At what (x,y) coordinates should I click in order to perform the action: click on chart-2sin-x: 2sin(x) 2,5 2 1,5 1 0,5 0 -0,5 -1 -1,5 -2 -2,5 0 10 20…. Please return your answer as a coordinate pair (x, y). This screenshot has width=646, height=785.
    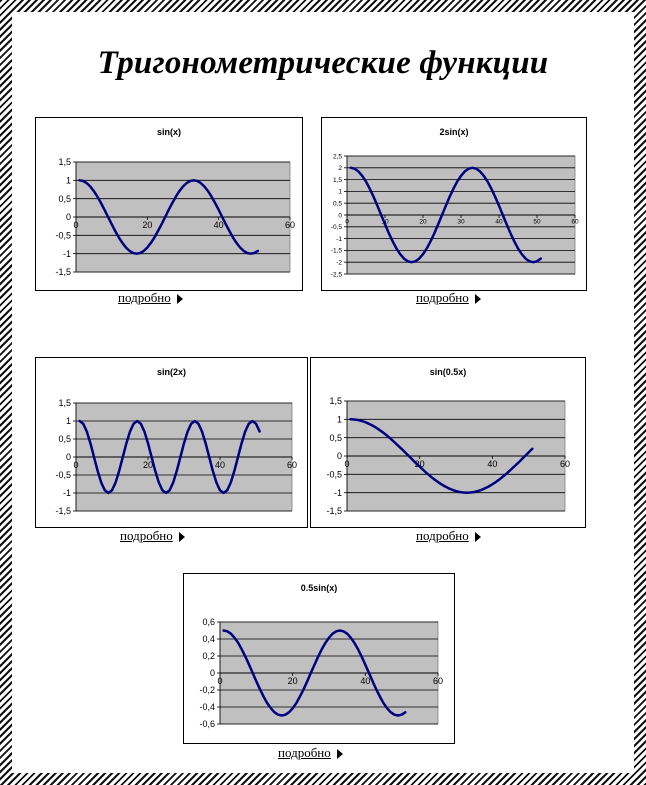
    Looking at the image, I should click on (454, 204).